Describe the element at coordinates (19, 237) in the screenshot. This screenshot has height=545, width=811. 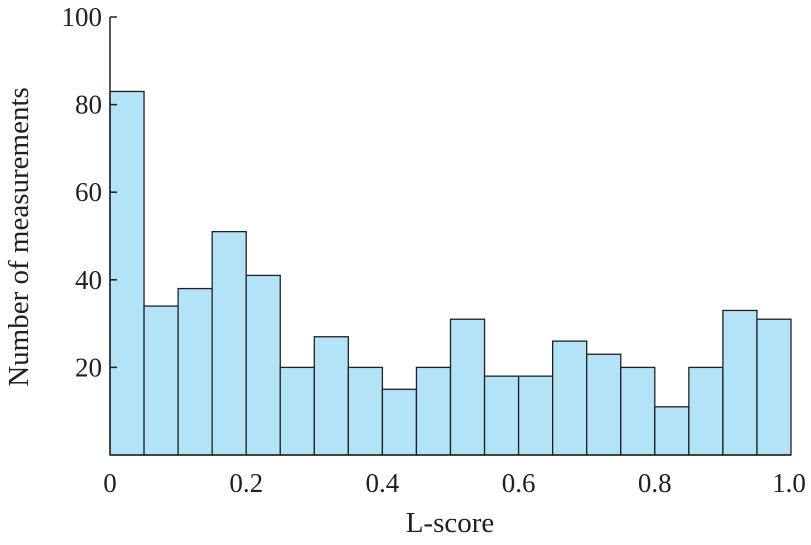
I see `y-axis-label: Number of measurements` at that location.